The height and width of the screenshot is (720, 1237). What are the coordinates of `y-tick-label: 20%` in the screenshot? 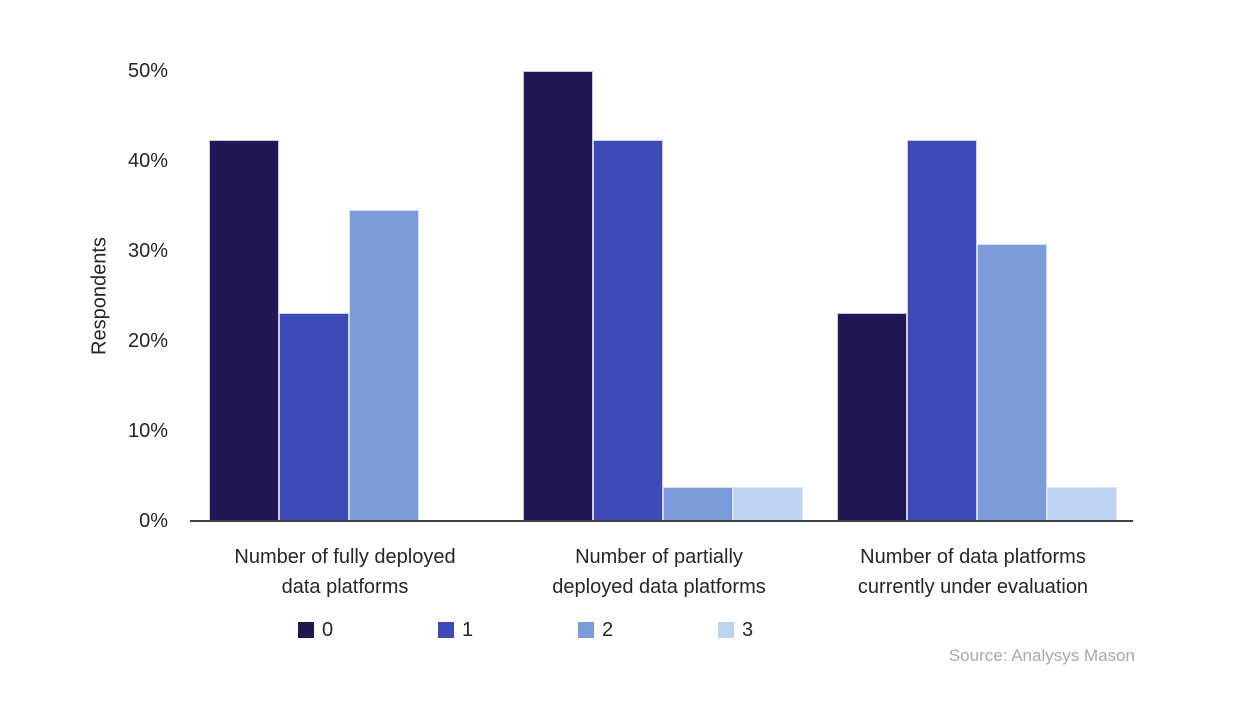 It's located at (147, 341).